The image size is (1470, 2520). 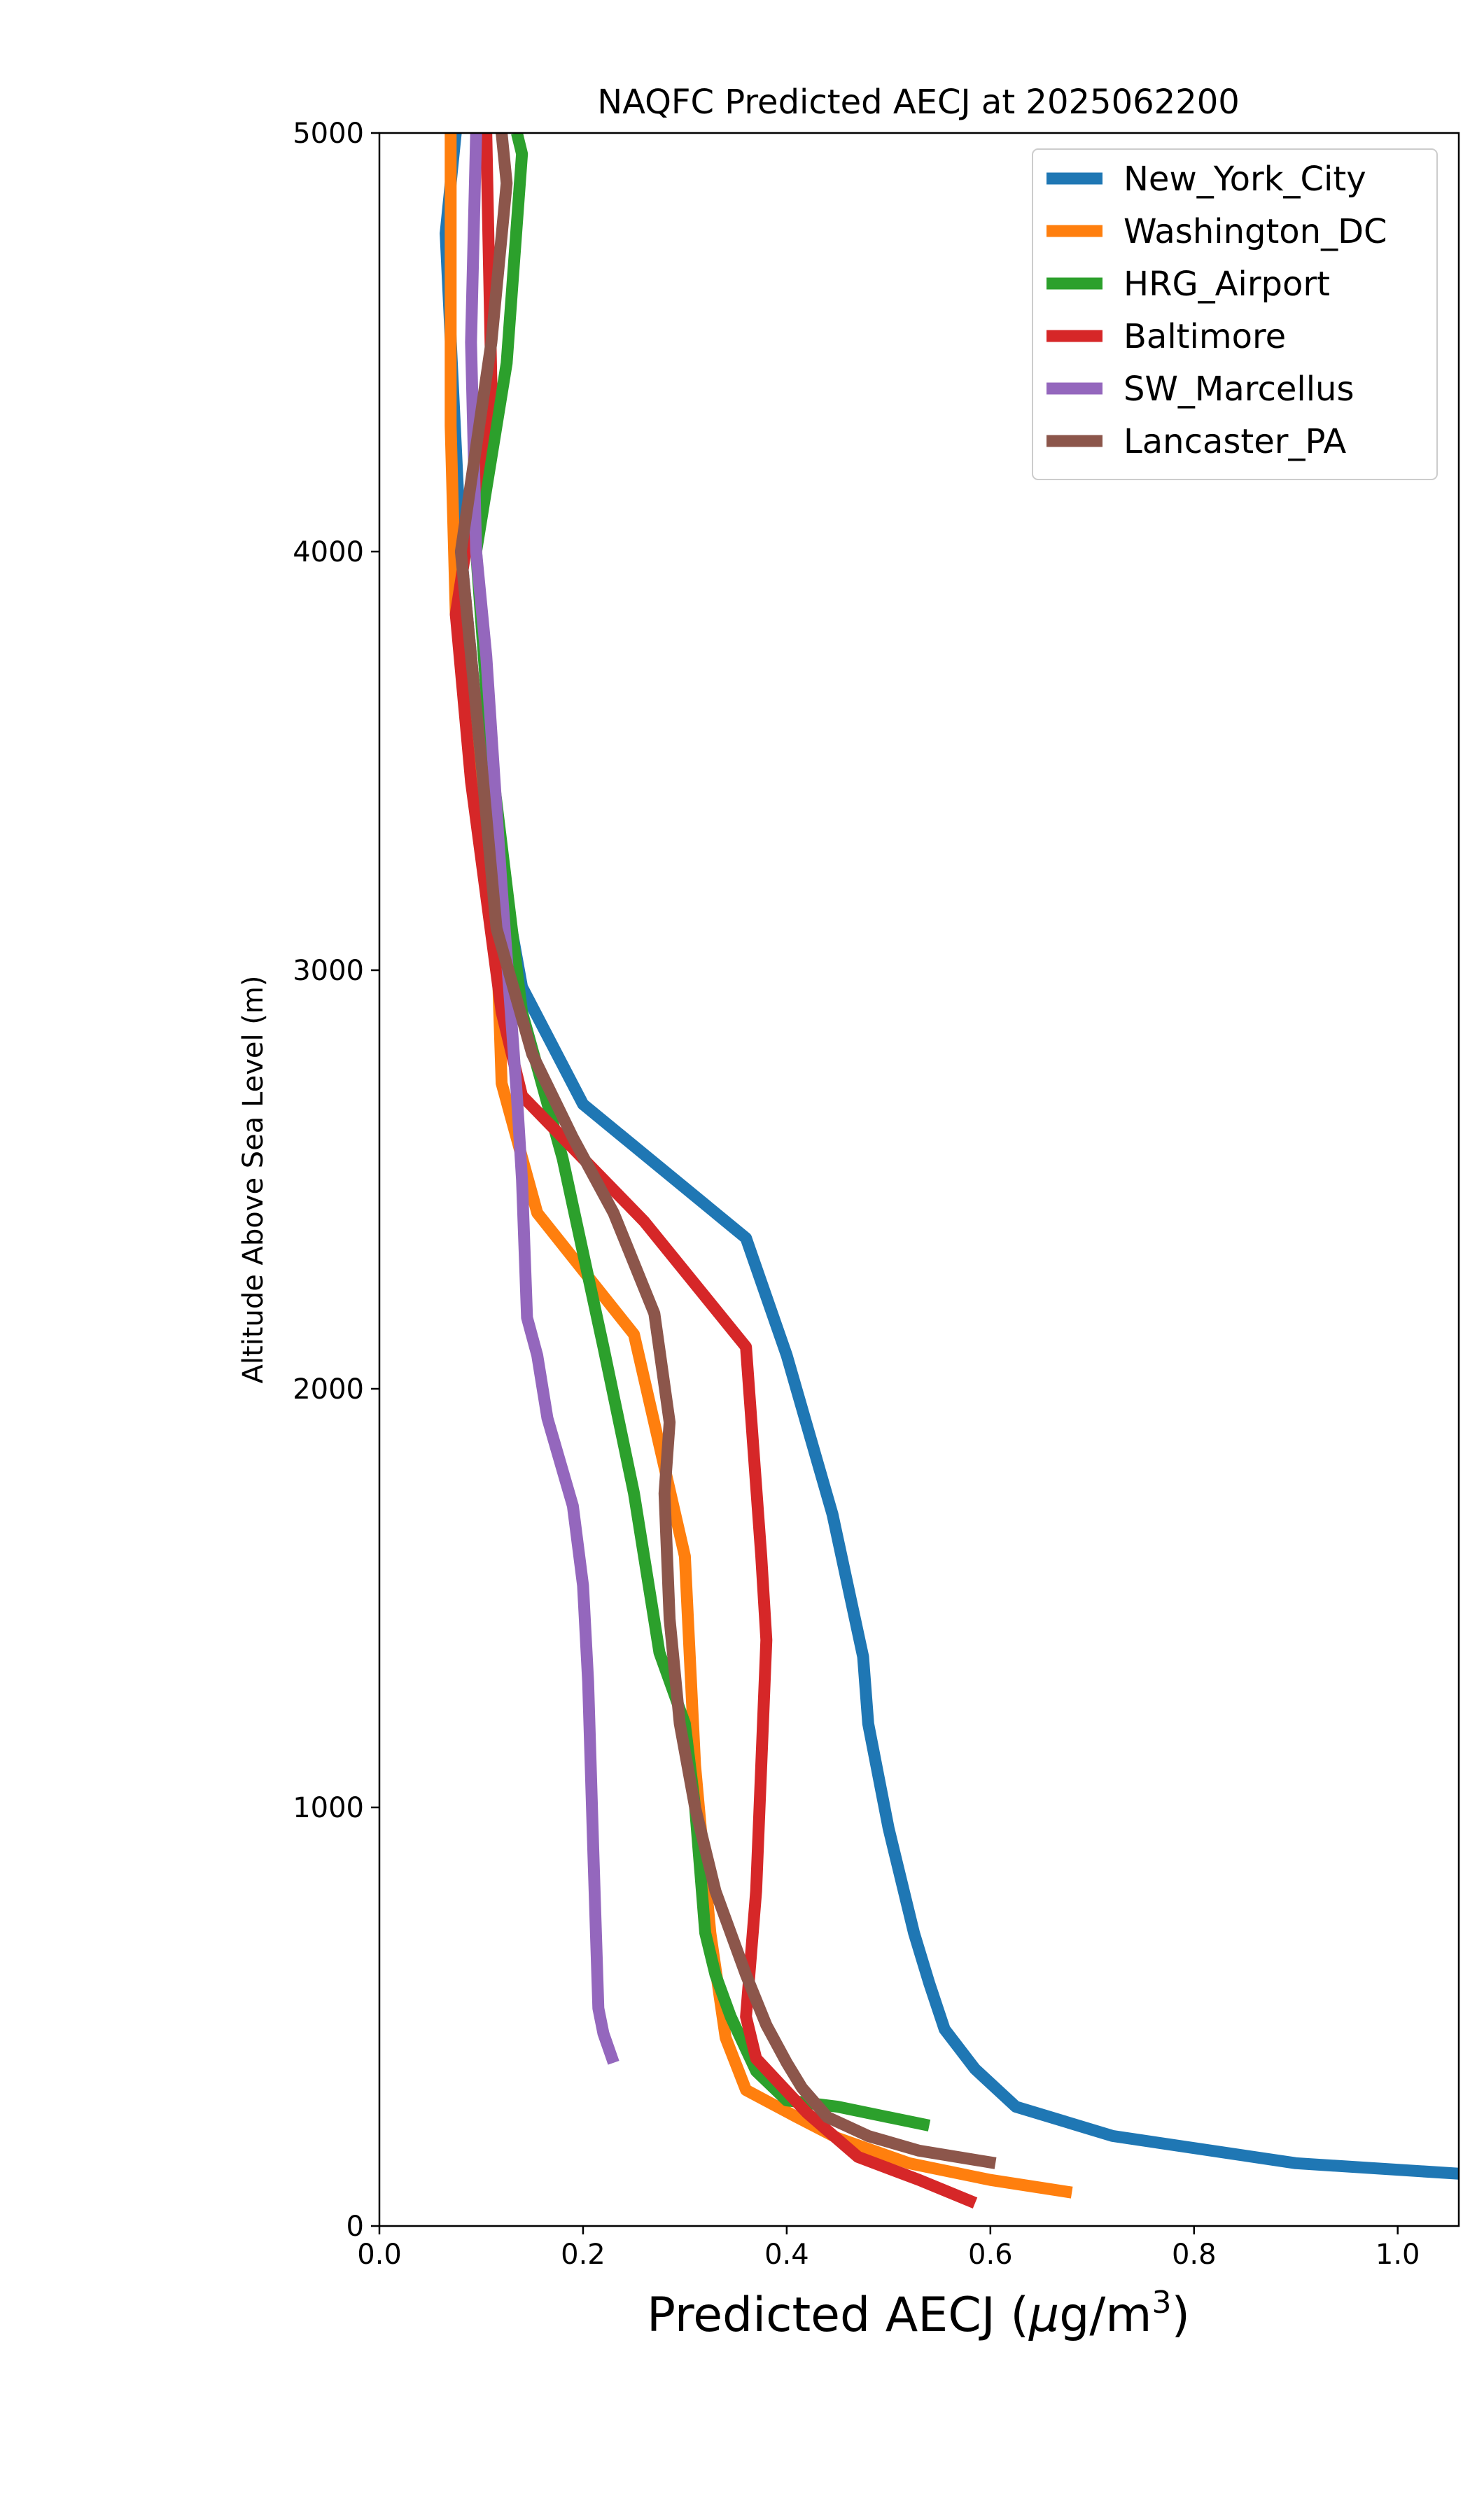 I want to click on x-tick-label: 0.2, so click(x=583, y=2255).